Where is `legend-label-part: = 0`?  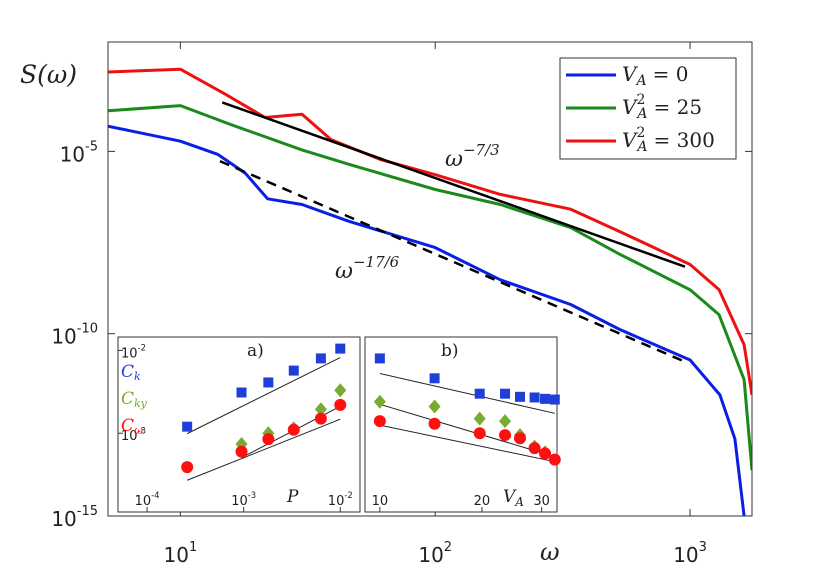
legend-label-part: = 0 is located at coordinates (671, 74).